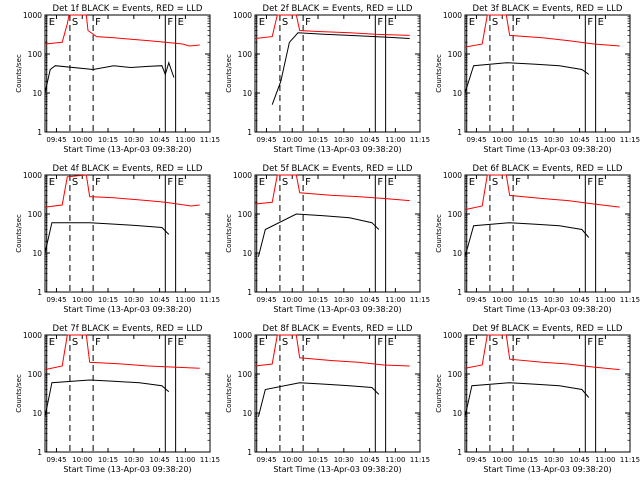 The height and width of the screenshot is (480, 640). What do you see at coordinates (338, 9) in the screenshot?
I see `chart-title: Det 2f BLACK = Events, RED = LLD` at bounding box center [338, 9].